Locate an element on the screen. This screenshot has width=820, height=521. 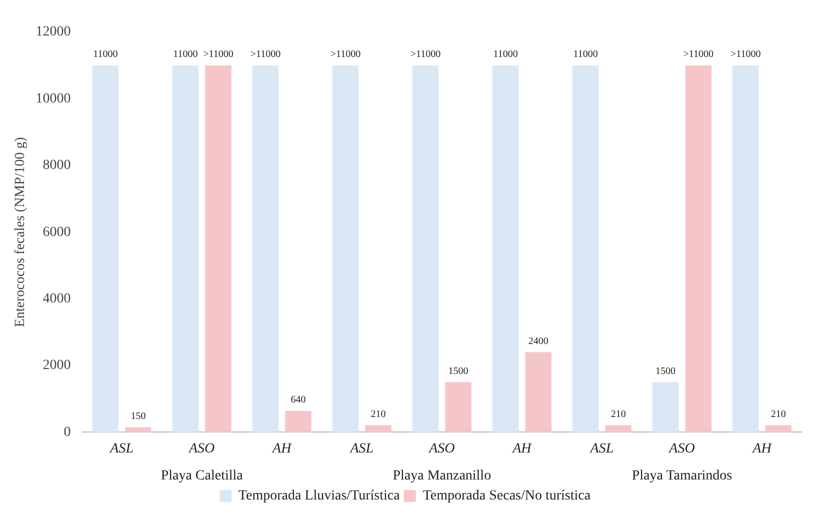
text: Playa Manzanillo is located at coordinates (442, 476).